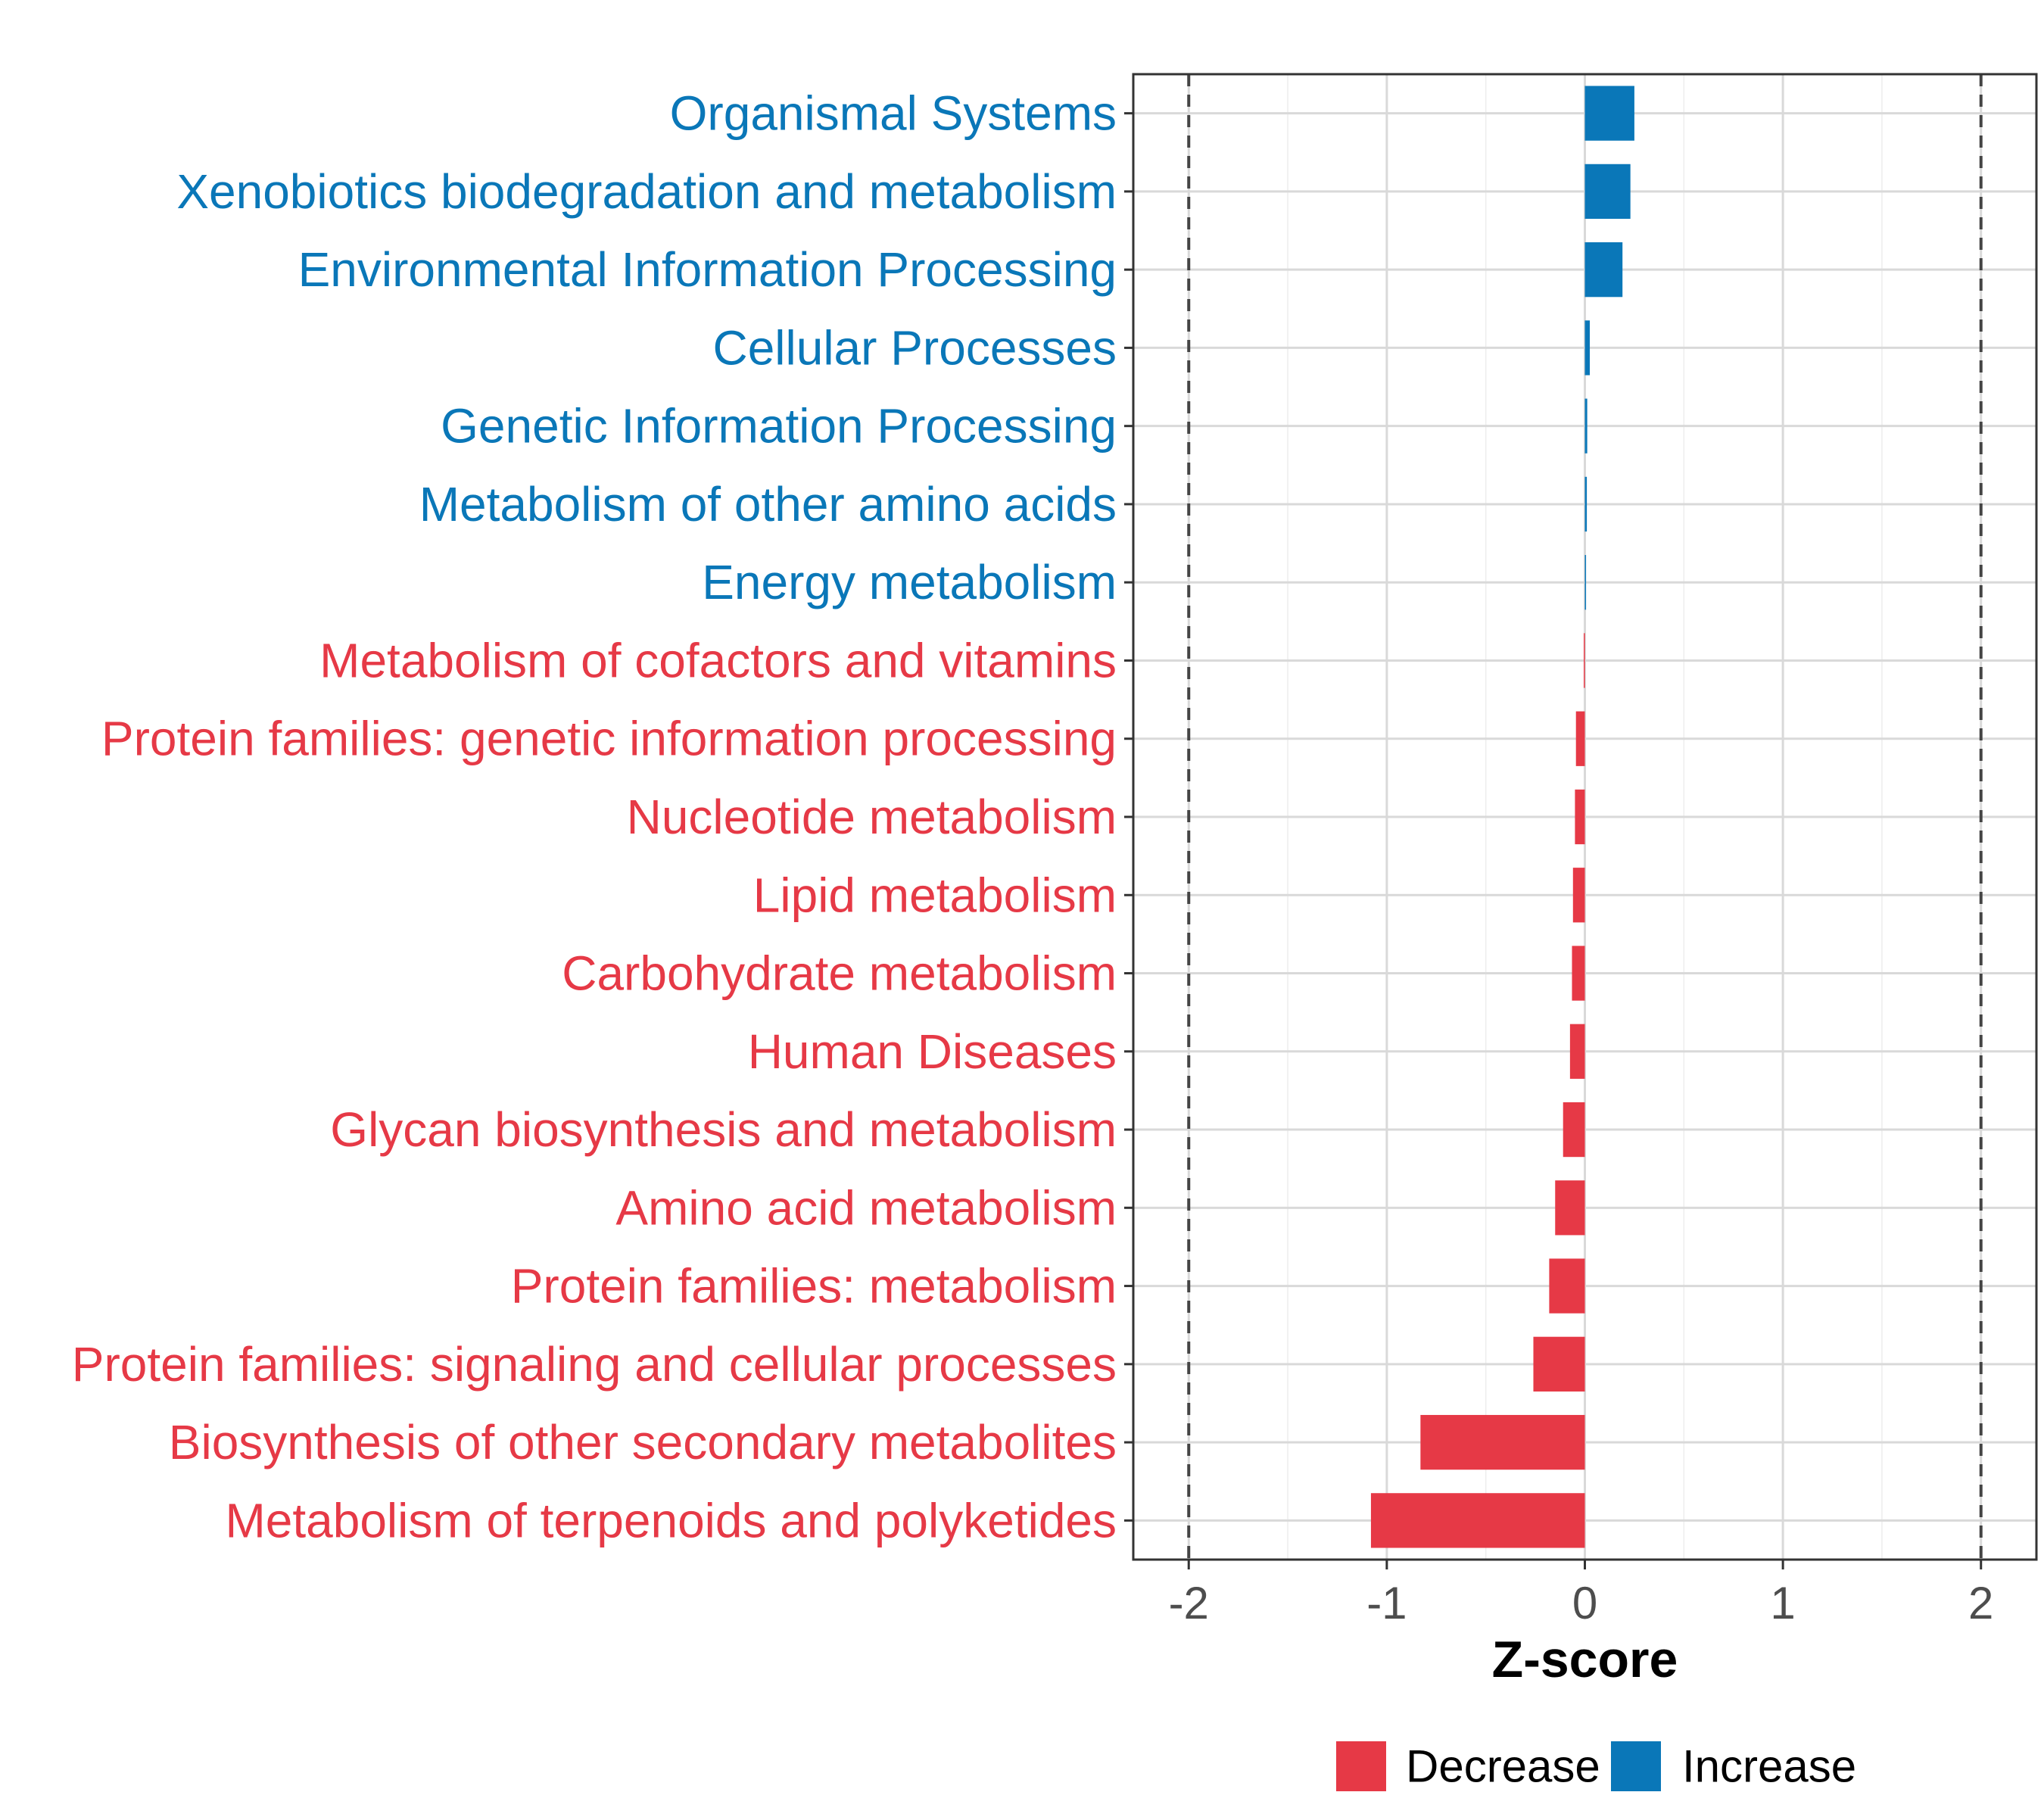 The image size is (2044, 1817). Describe the element at coordinates (1769, 1766) in the screenshot. I see `legend-label: Increase` at that location.